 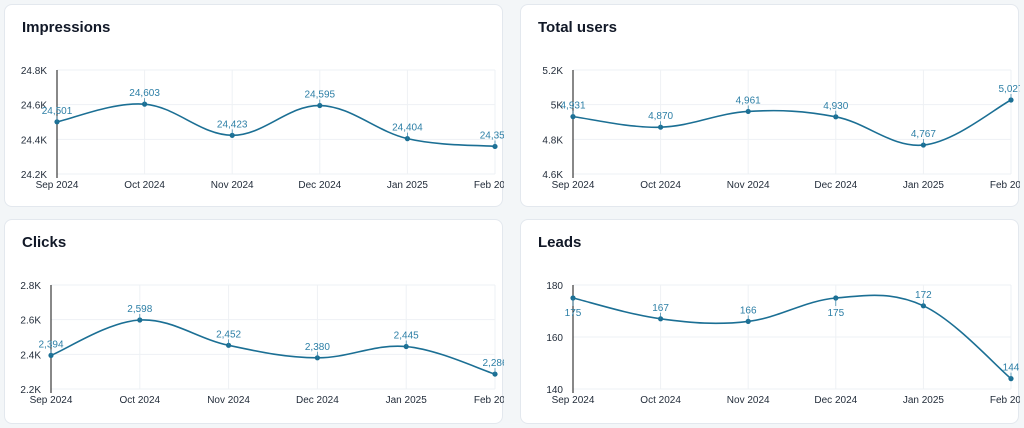 I want to click on total-users-title: Total users, so click(x=577, y=27).